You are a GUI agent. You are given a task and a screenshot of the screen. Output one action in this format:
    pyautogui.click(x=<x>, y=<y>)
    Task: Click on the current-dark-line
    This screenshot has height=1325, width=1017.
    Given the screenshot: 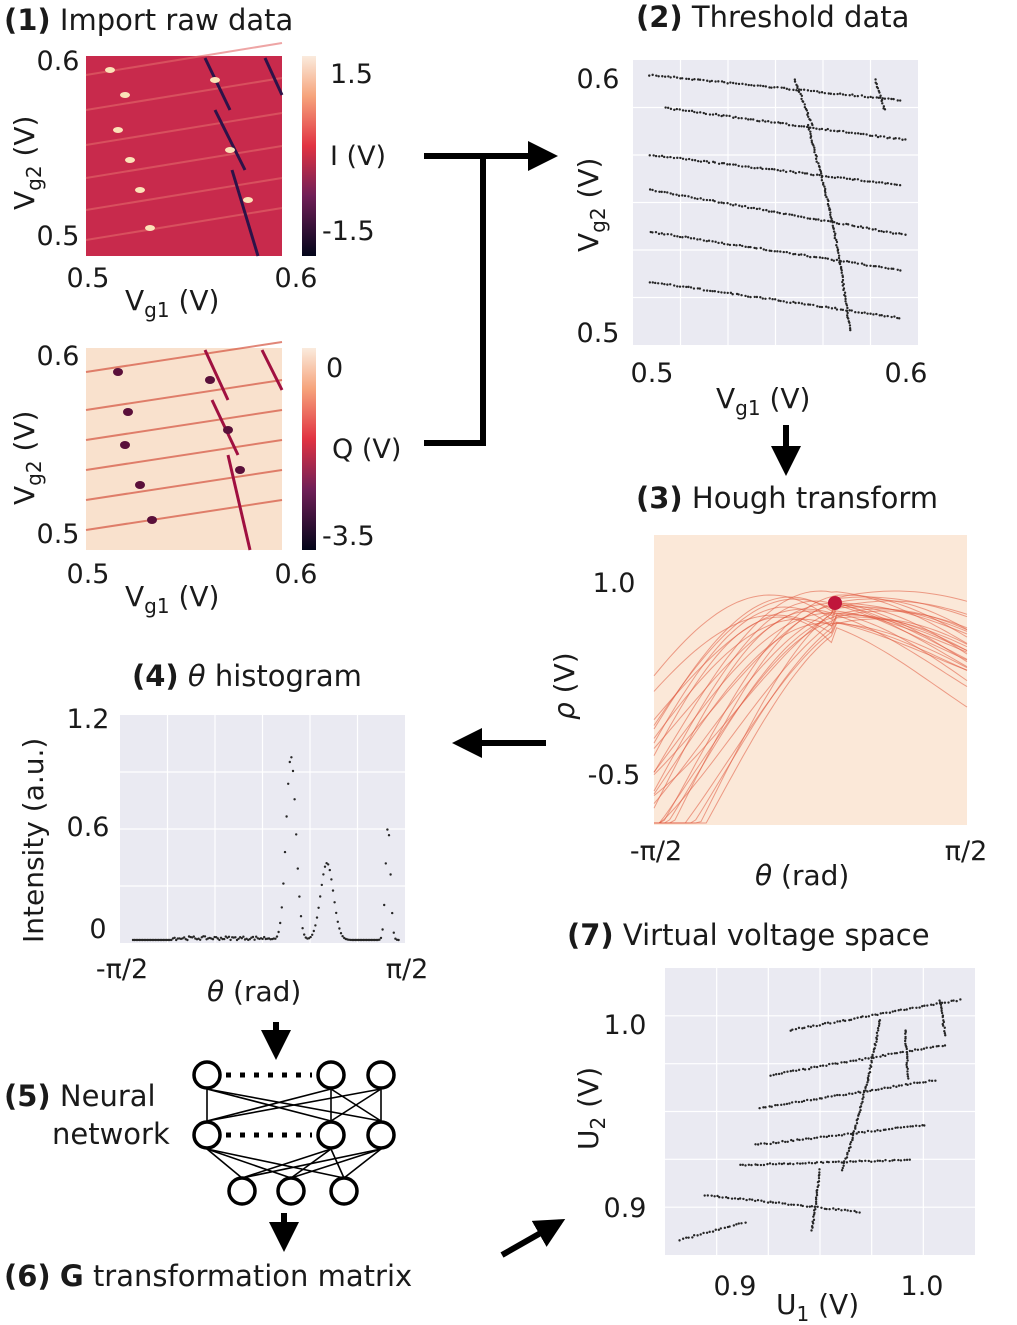 What is the action you would take?
    pyautogui.click(x=245, y=213)
    